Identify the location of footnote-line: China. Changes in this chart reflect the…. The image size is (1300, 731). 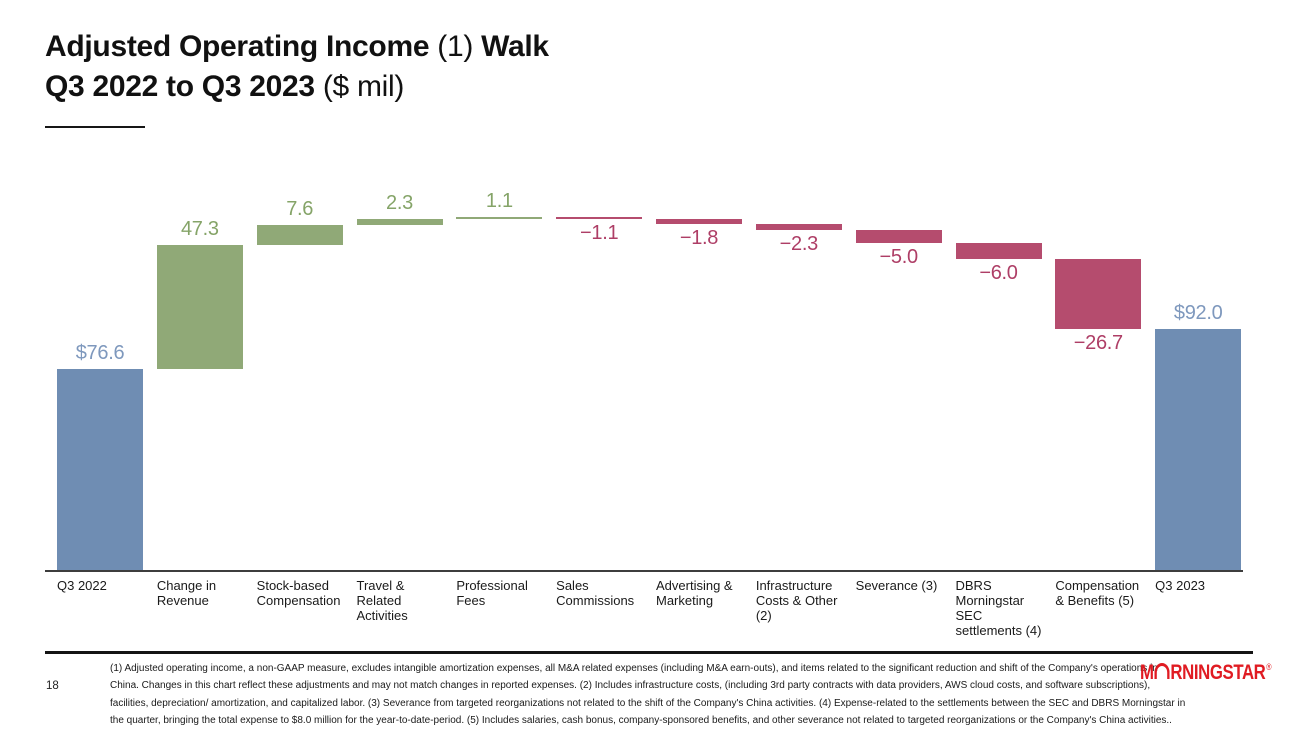
(630, 686).